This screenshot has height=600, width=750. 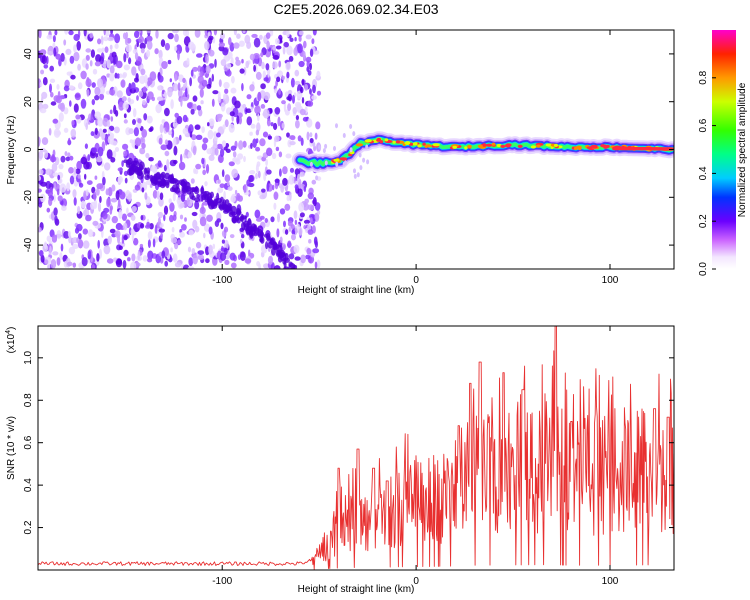 What do you see at coordinates (11, 328) in the screenshot?
I see `snr-multiplier-close: )` at bounding box center [11, 328].